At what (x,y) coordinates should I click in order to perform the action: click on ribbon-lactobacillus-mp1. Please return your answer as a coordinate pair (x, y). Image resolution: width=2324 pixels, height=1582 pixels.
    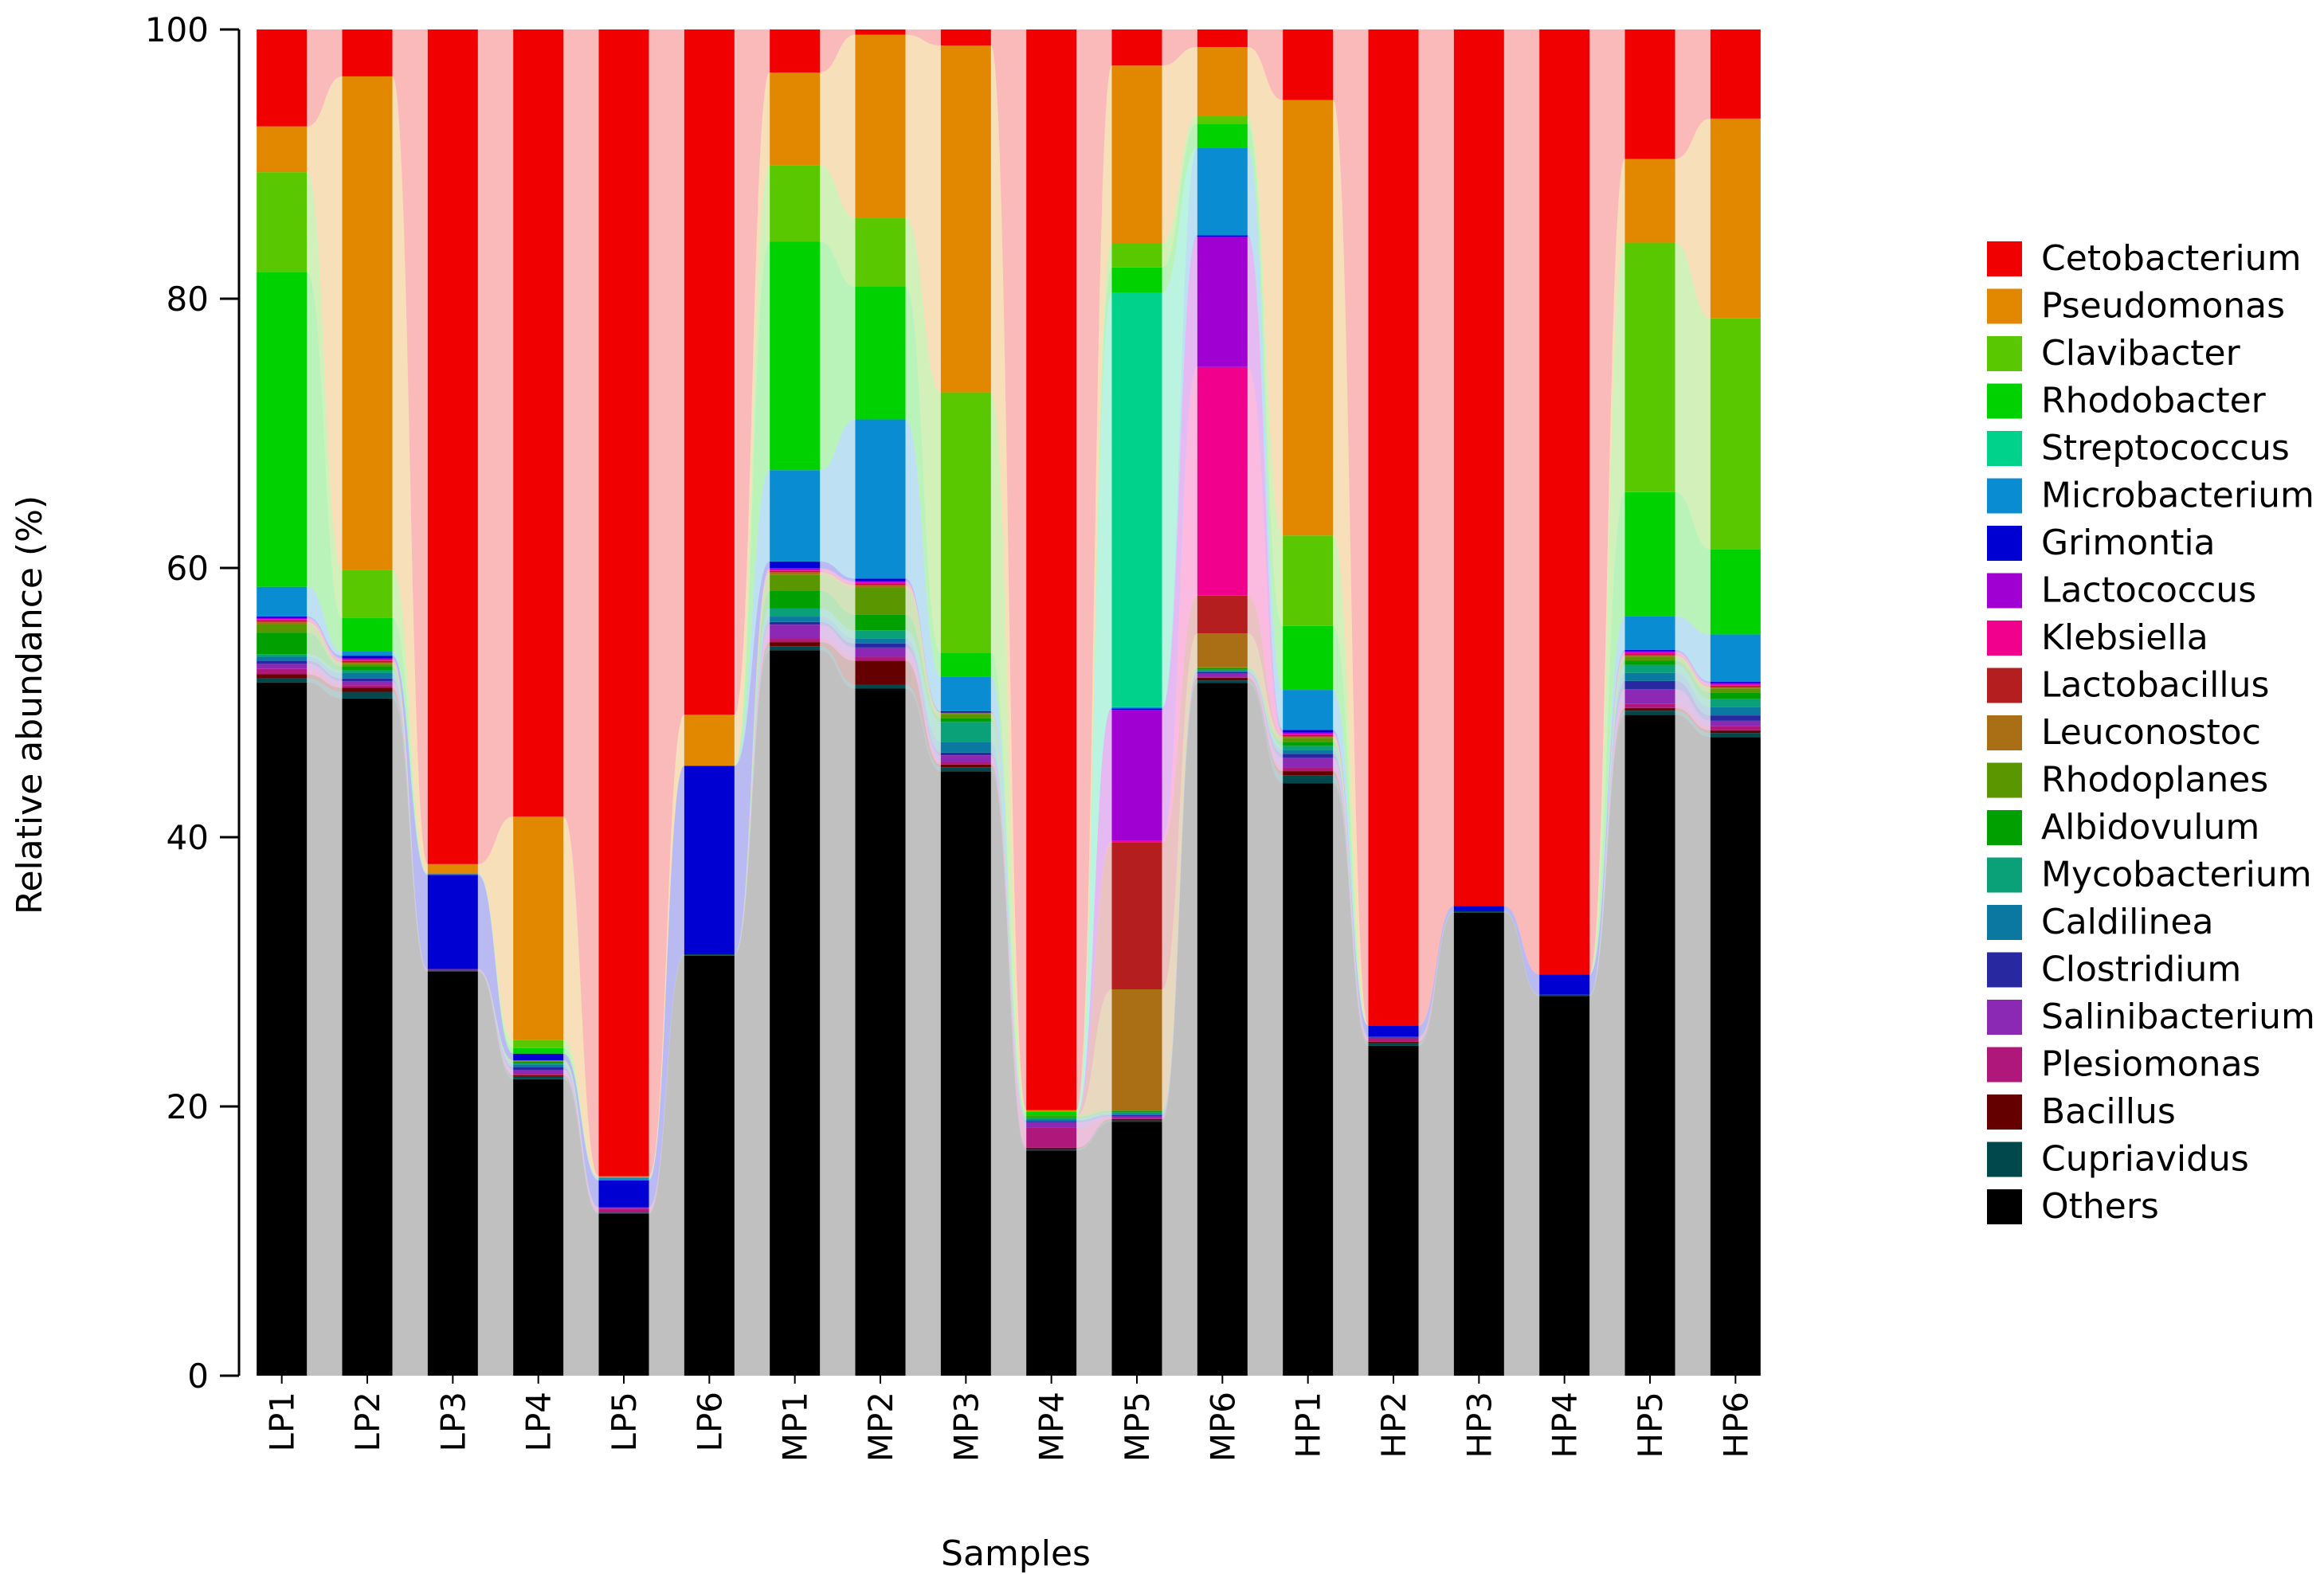
    Looking at the image, I should click on (838, 577).